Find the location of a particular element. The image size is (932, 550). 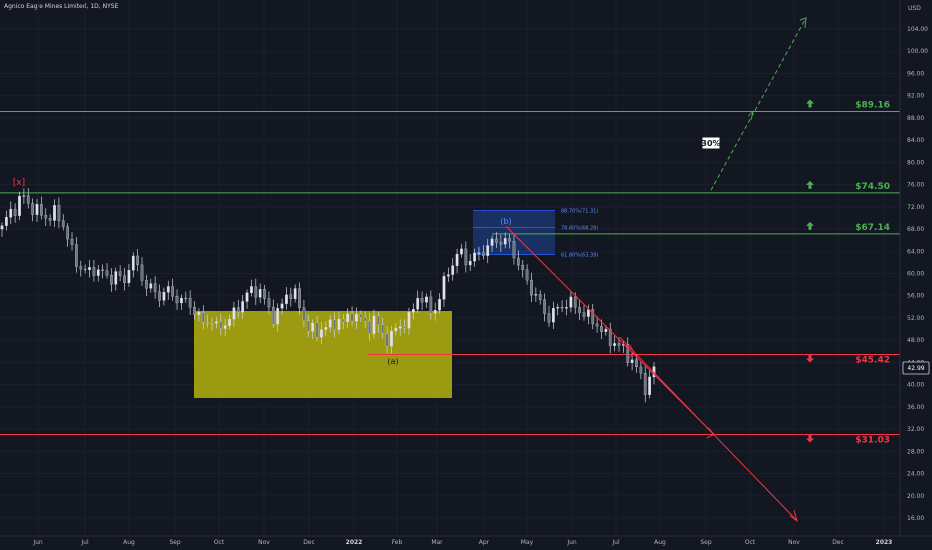

y-tick-label: 68.00 is located at coordinates (915, 229).